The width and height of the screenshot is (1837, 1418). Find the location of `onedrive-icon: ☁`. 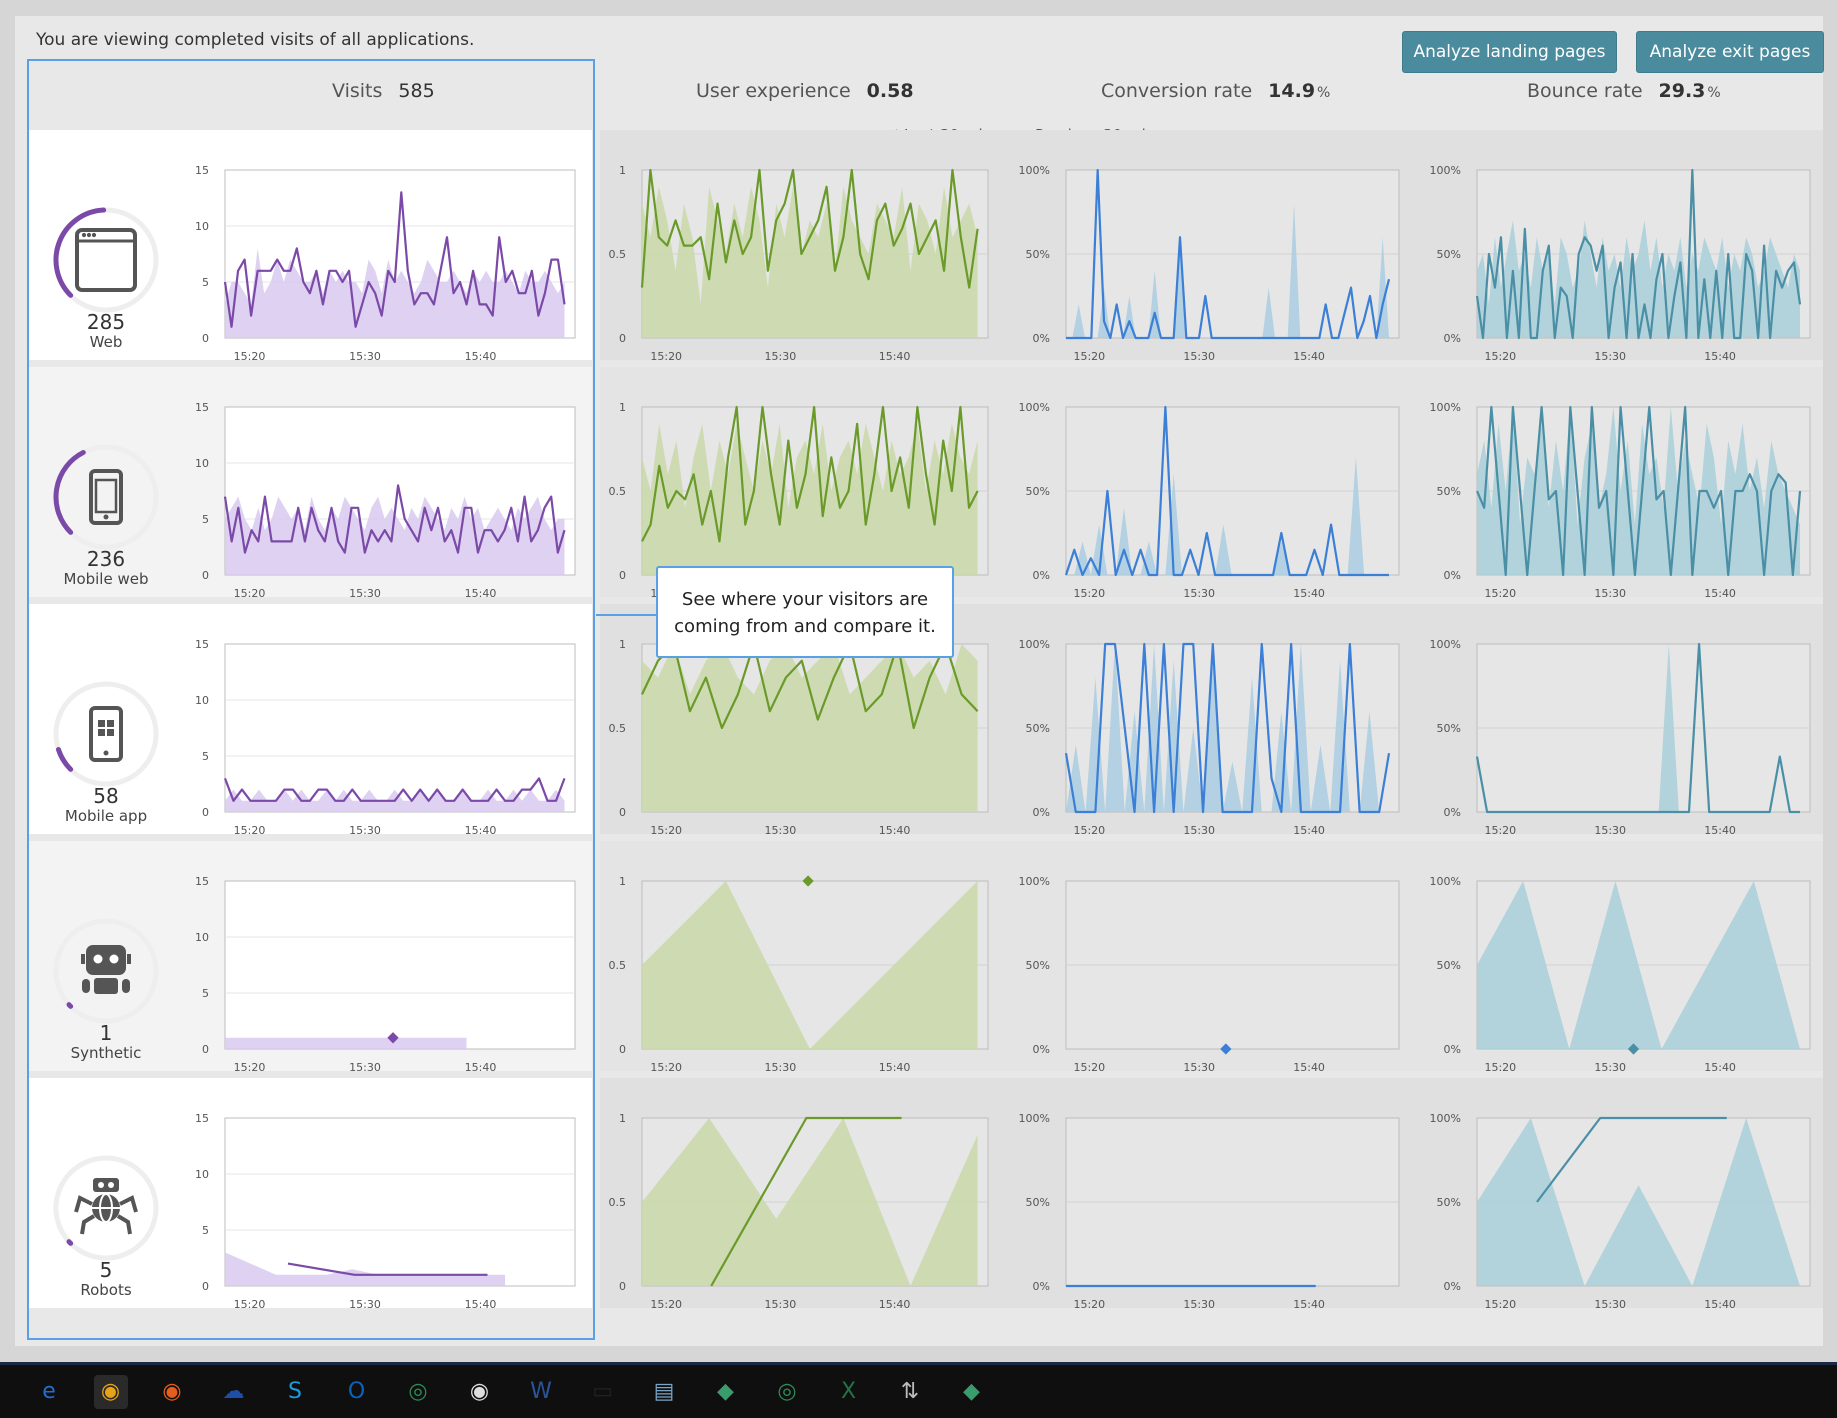

onedrive-icon: ☁ is located at coordinates (233, 1391).